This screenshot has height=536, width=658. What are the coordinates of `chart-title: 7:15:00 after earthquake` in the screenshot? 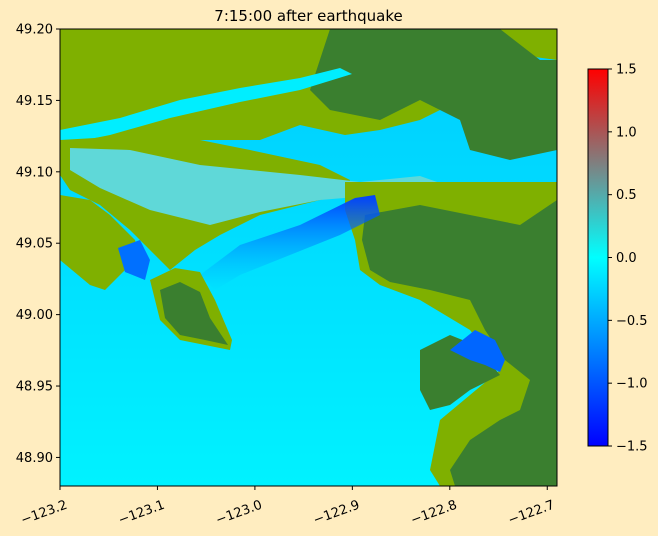 It's located at (308, 16).